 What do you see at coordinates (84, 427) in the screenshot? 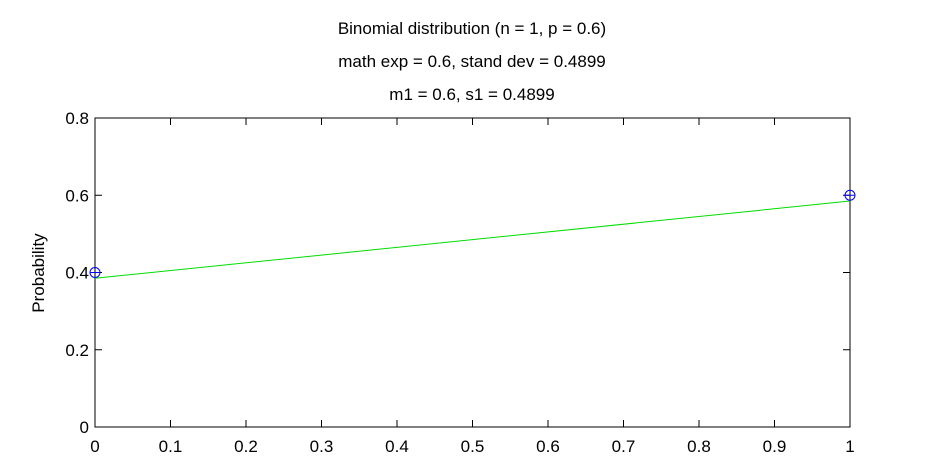
I see `y-tick-label: 0` at bounding box center [84, 427].